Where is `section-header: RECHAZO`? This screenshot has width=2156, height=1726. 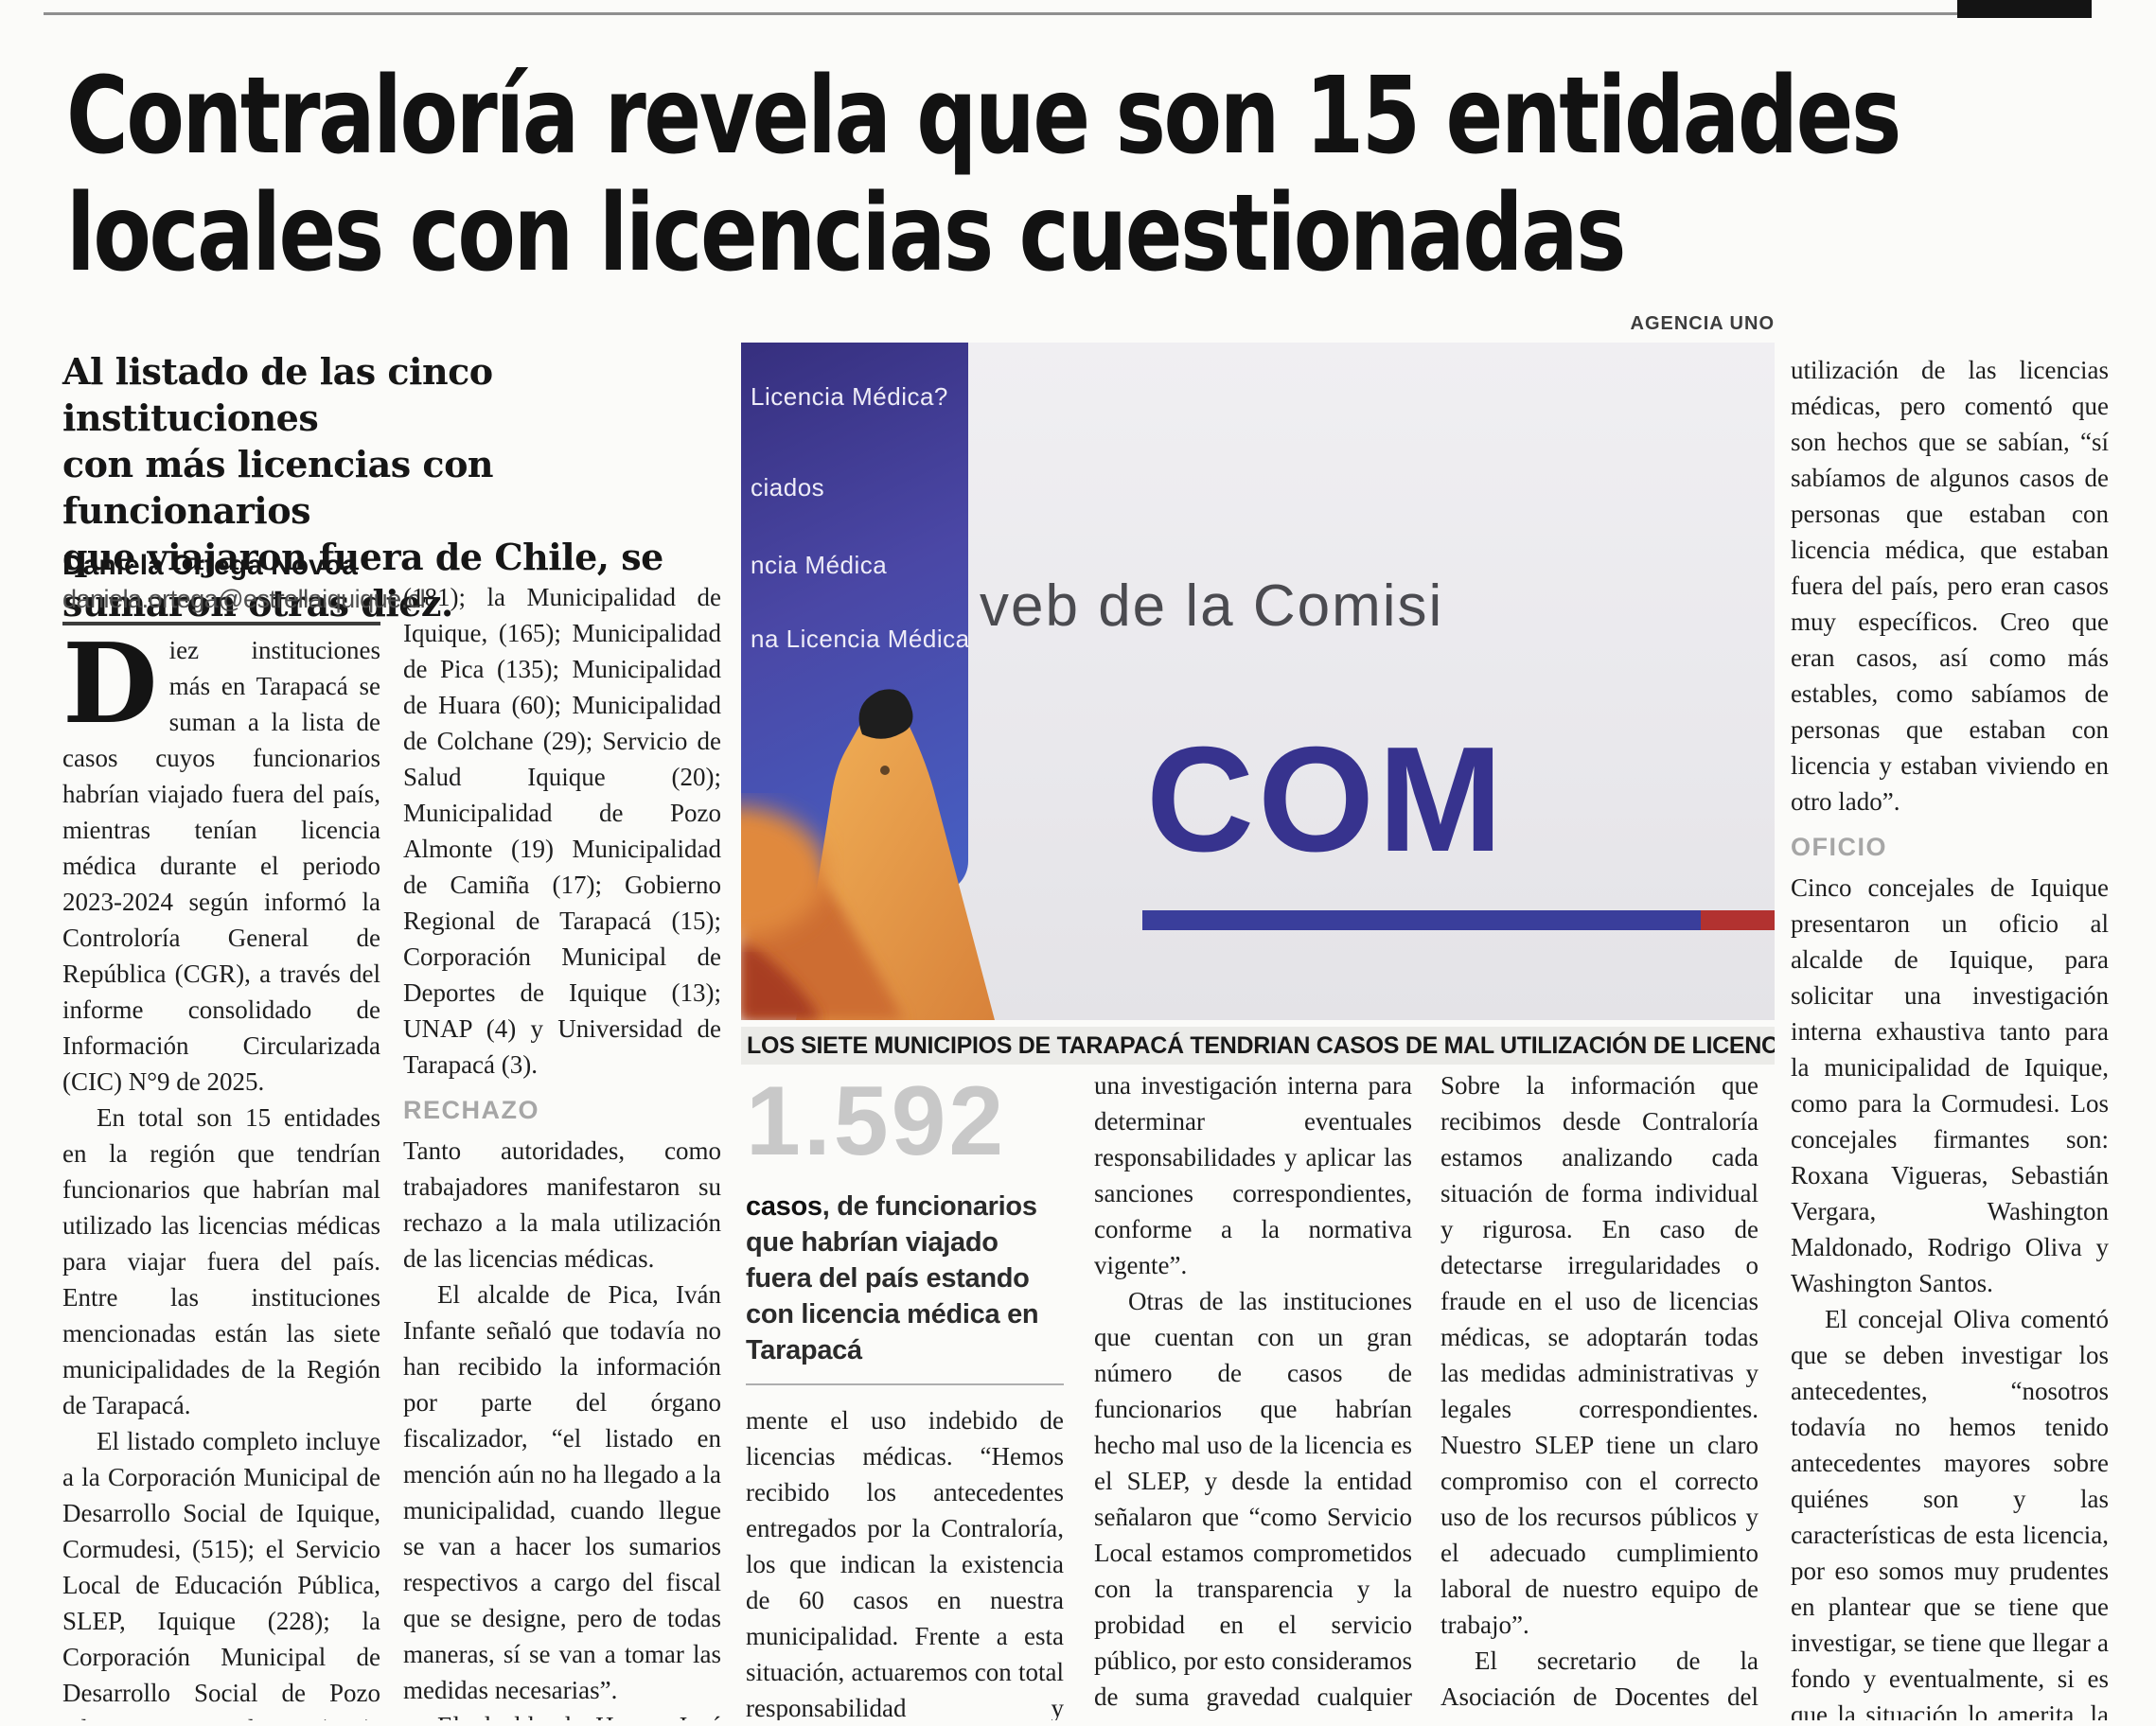 section-header: RECHAZO is located at coordinates (471, 1110).